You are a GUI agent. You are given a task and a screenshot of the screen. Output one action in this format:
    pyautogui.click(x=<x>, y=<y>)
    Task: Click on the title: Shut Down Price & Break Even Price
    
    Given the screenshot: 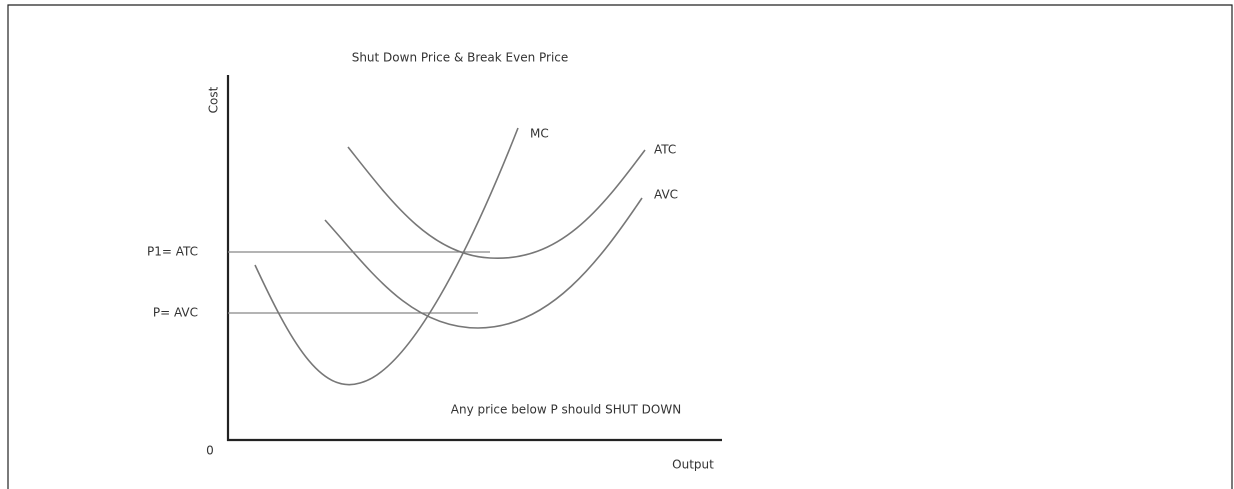 What is the action you would take?
    pyautogui.click(x=460, y=58)
    